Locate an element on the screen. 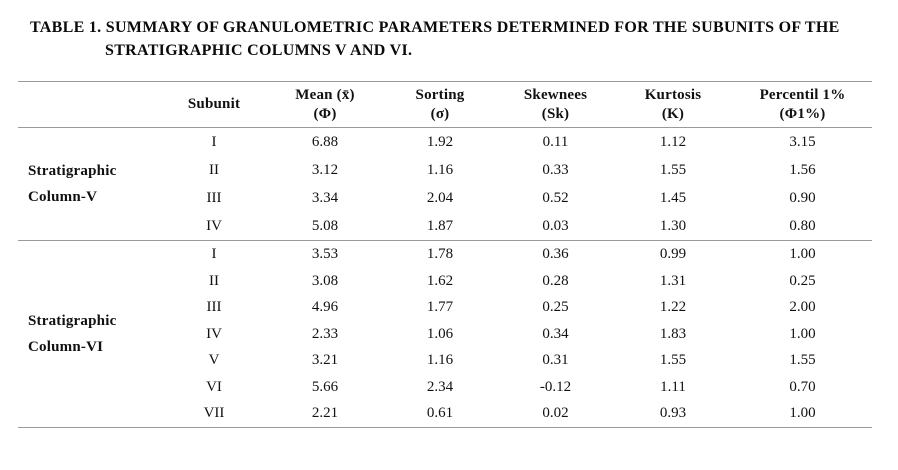 This screenshot has height=470, width=898. cell-kurtosis: 1.83 is located at coordinates (673, 333).